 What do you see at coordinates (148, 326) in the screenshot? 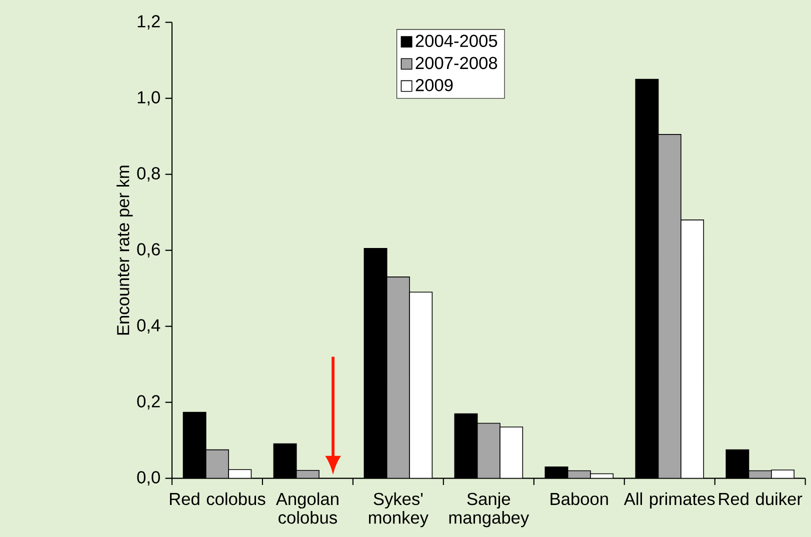
I see `y-tick-label: 0,4` at bounding box center [148, 326].